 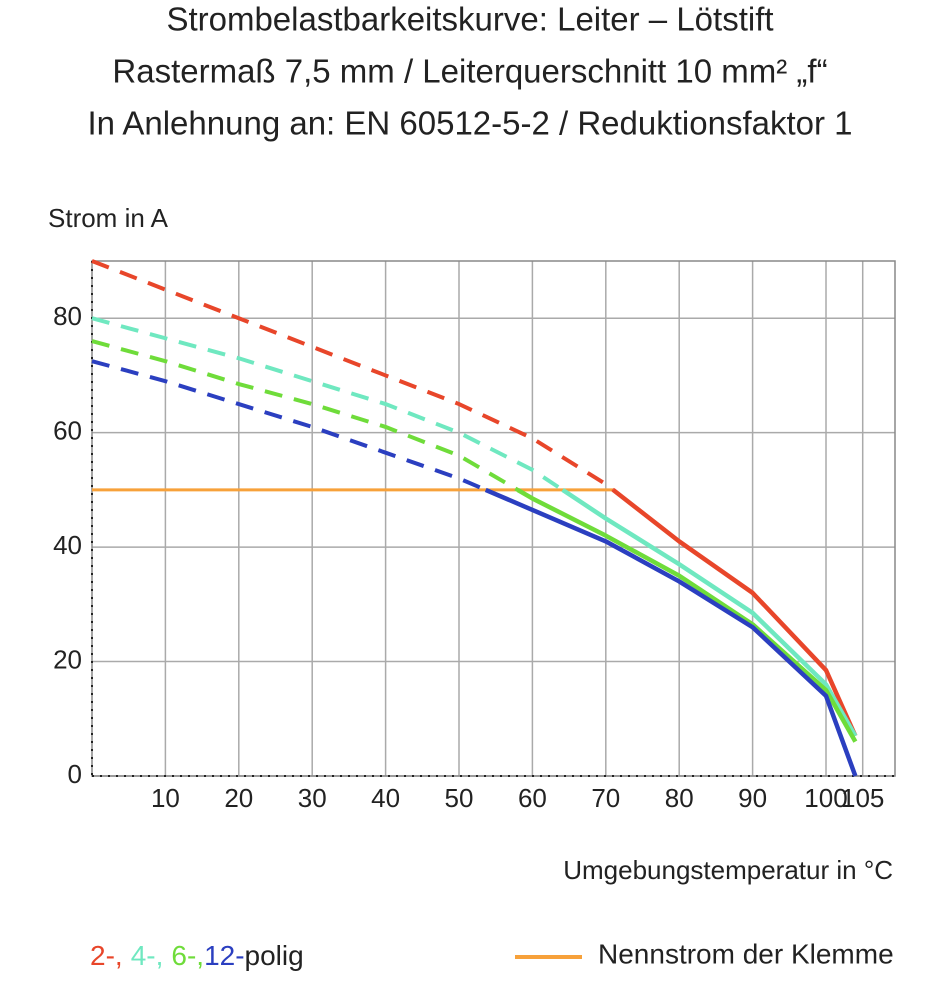 I want to click on y-axis-label: Strom in A, so click(x=108, y=218).